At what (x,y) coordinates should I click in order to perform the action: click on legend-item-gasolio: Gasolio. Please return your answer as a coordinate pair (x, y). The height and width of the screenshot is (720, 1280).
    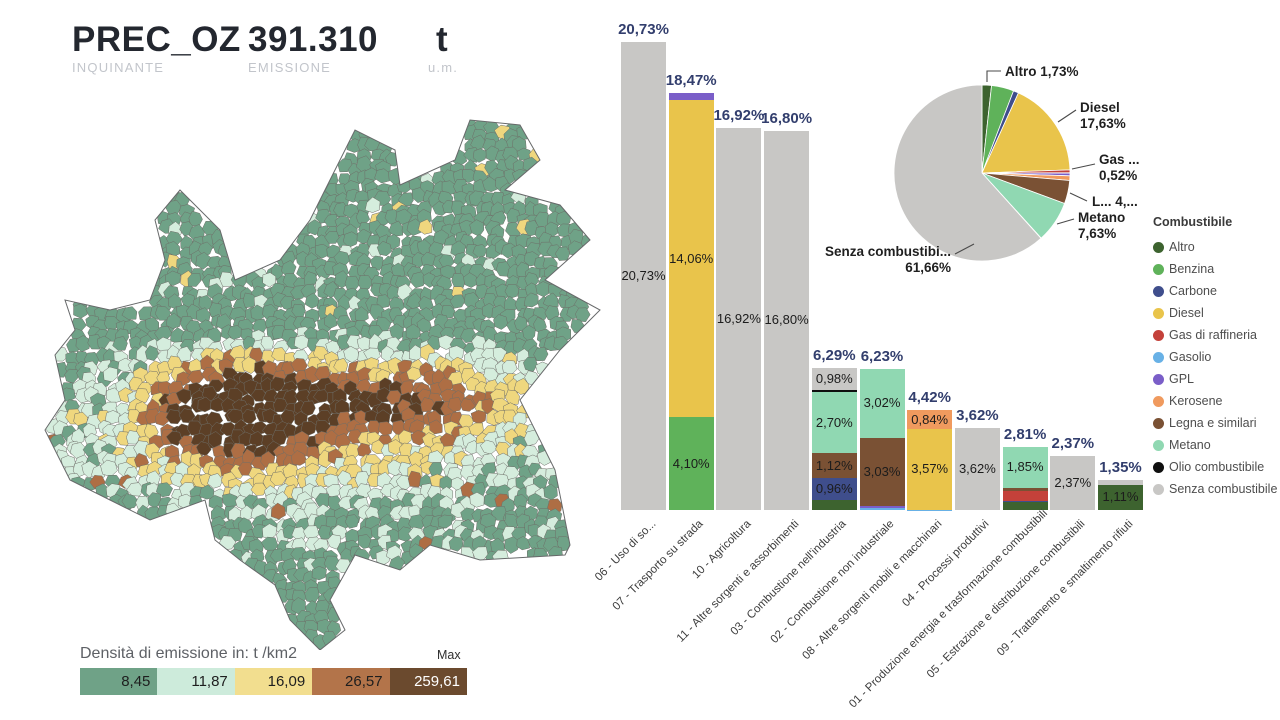
    Looking at the image, I should click on (1215, 357).